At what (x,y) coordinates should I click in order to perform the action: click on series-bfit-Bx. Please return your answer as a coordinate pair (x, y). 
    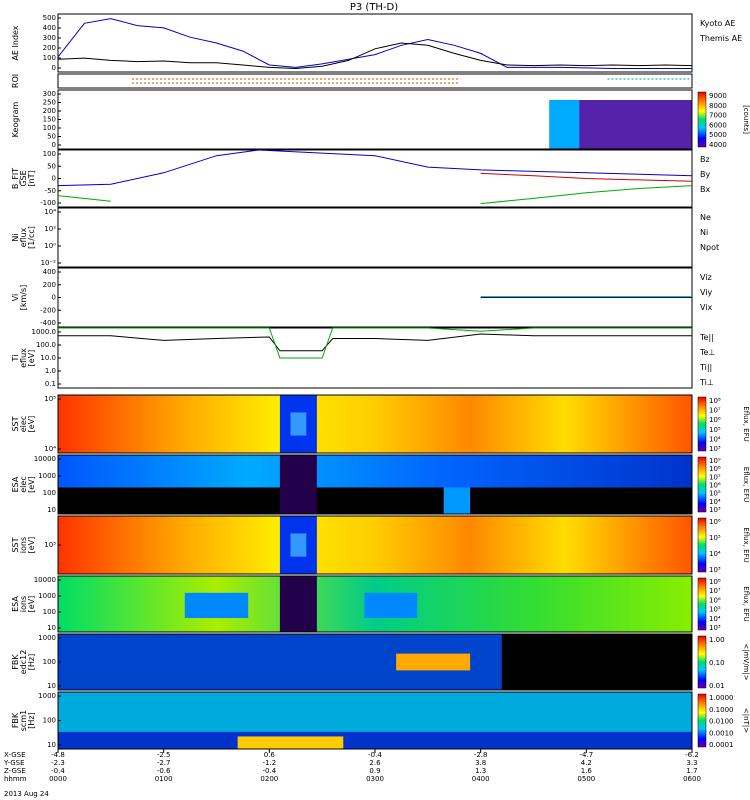
    Looking at the image, I should click on (375, 168).